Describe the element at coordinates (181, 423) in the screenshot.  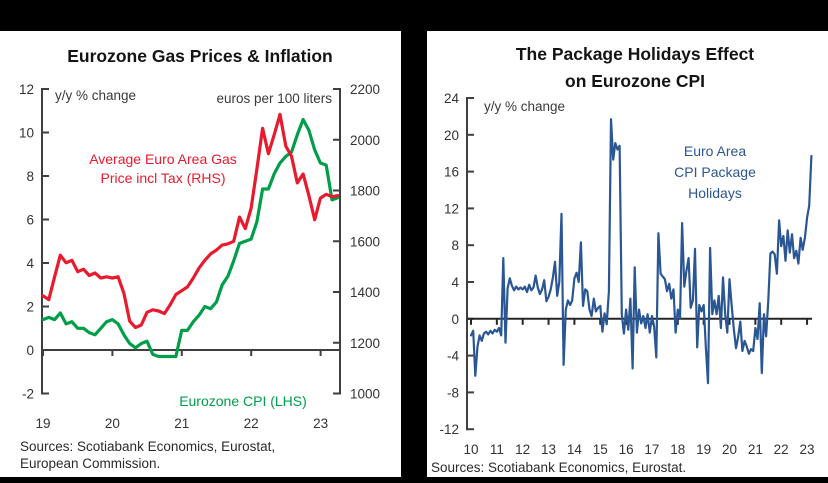
I see `left-chart-x-tick-label: 21` at that location.